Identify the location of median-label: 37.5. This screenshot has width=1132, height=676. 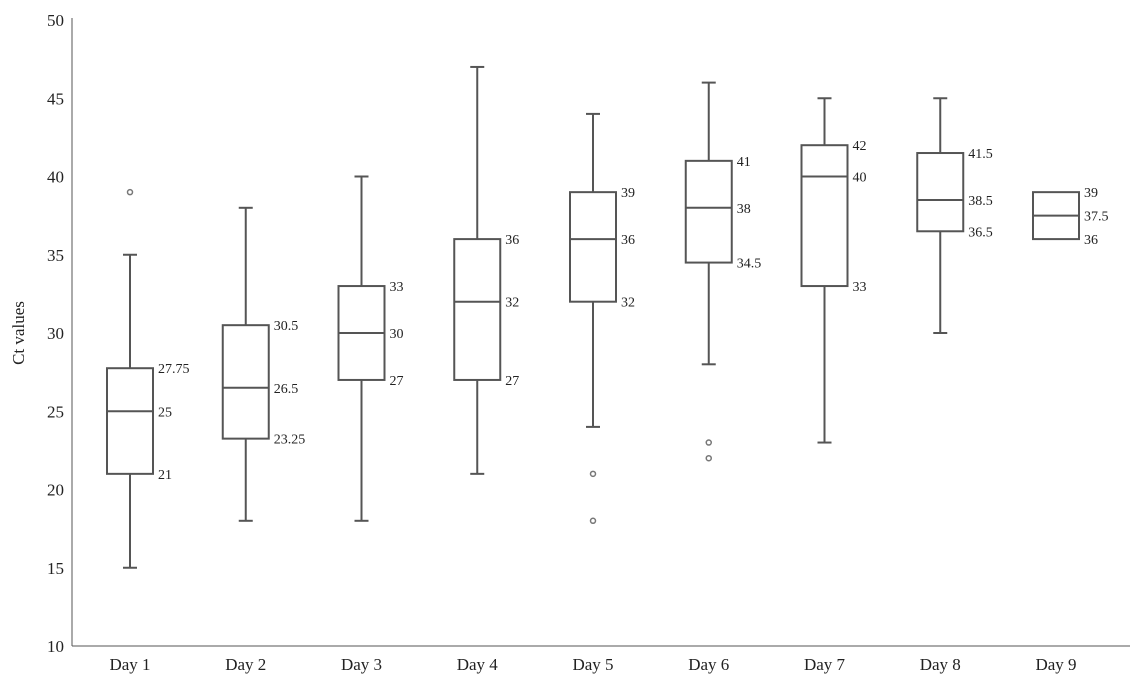
(1096, 217).